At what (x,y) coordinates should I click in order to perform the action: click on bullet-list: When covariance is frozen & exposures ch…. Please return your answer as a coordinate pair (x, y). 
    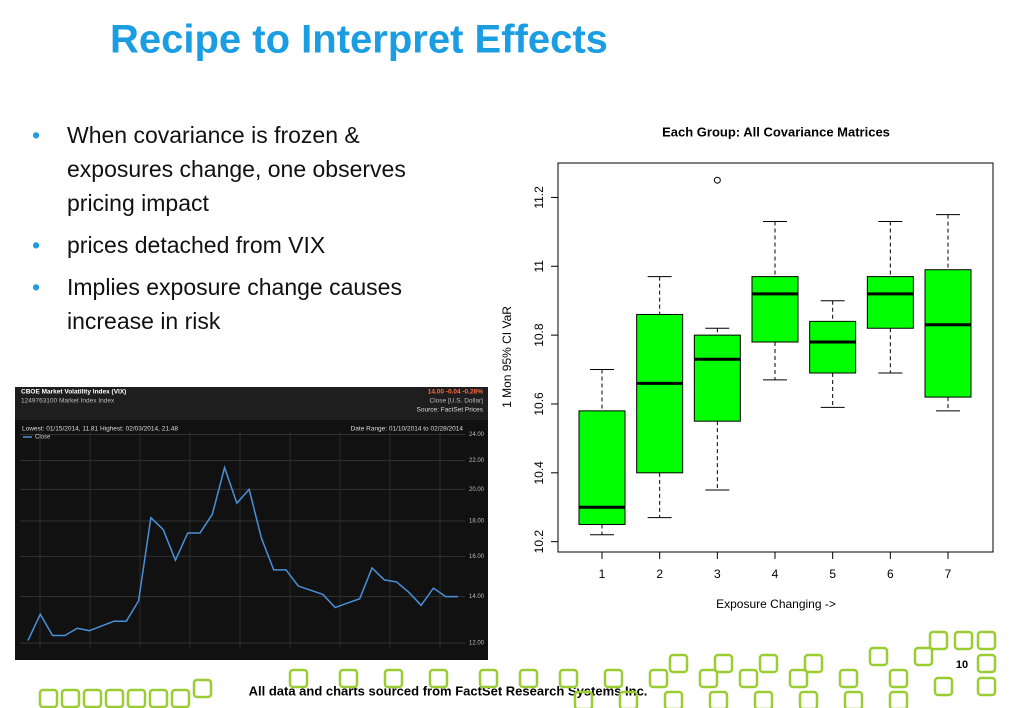
    Looking at the image, I should click on (240, 232).